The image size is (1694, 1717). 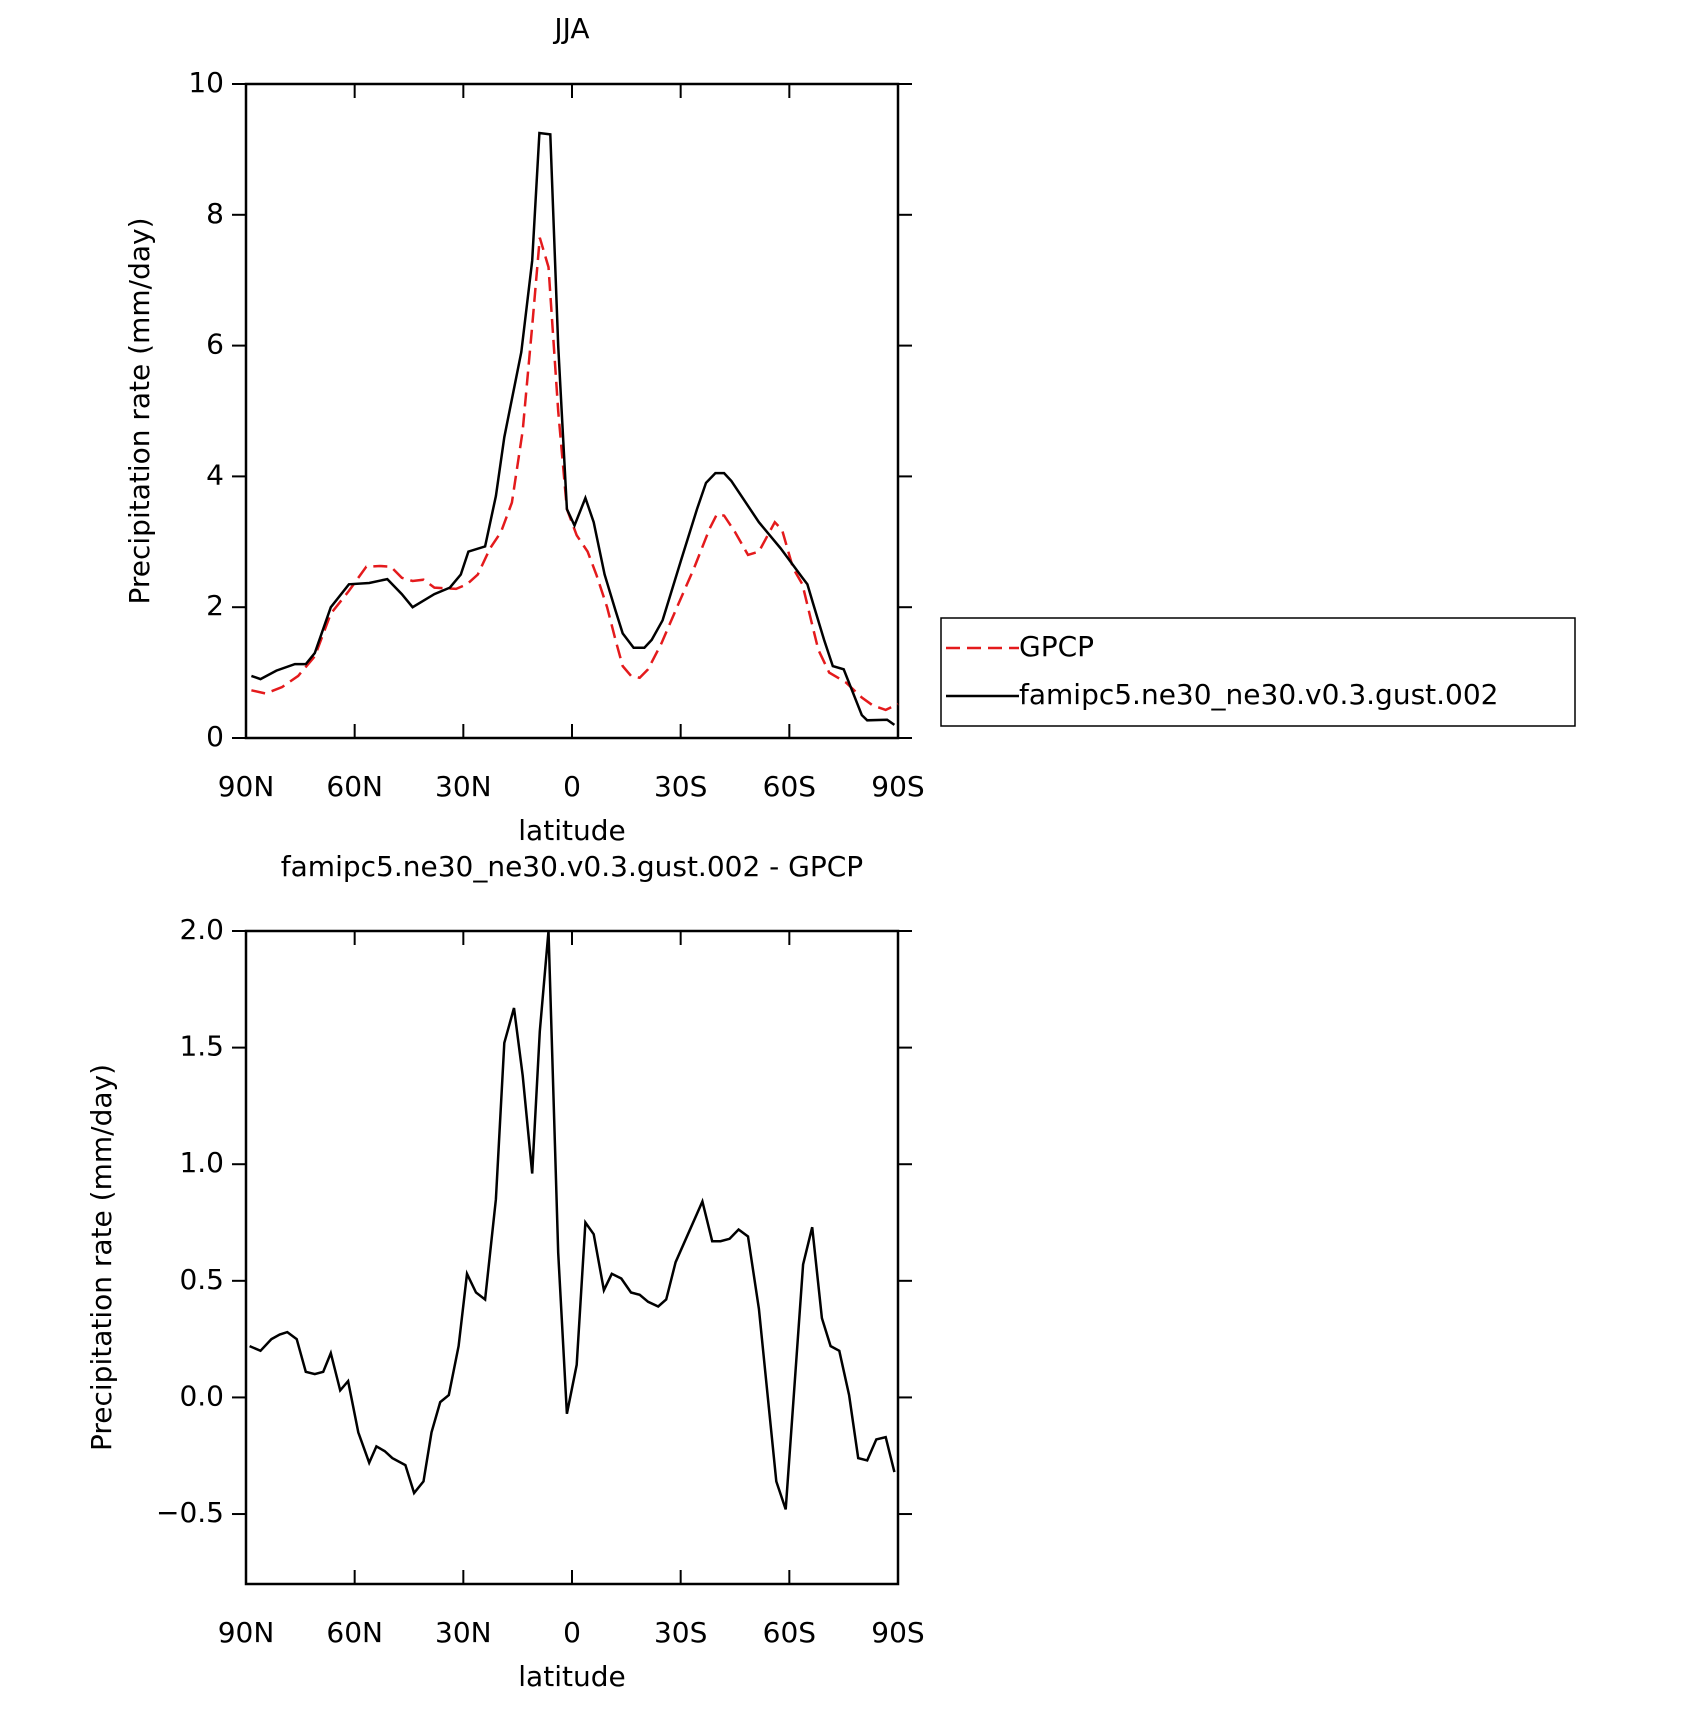 I want to click on chart-title: famipc5.ne30_ne30.v0.3.gust.002 - GPCP, so click(x=572, y=866).